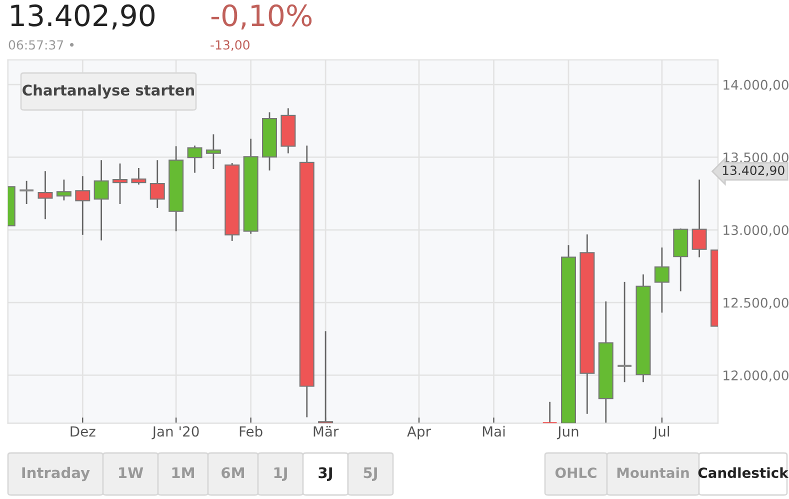  Describe the element at coordinates (230, 45) in the screenshot. I see `text: -13,00` at that location.